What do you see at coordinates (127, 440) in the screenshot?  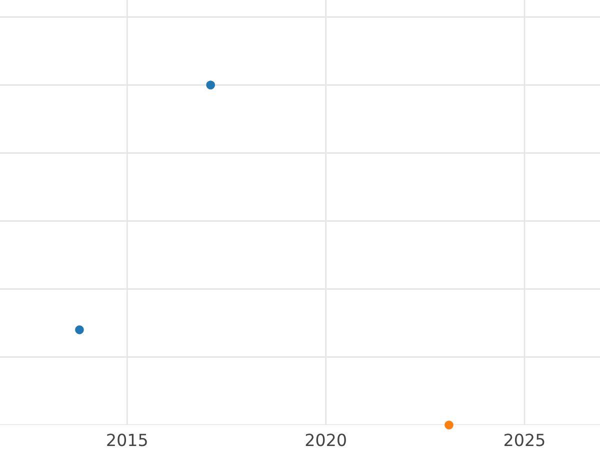 I see `x-tick-label: 2015` at bounding box center [127, 440].